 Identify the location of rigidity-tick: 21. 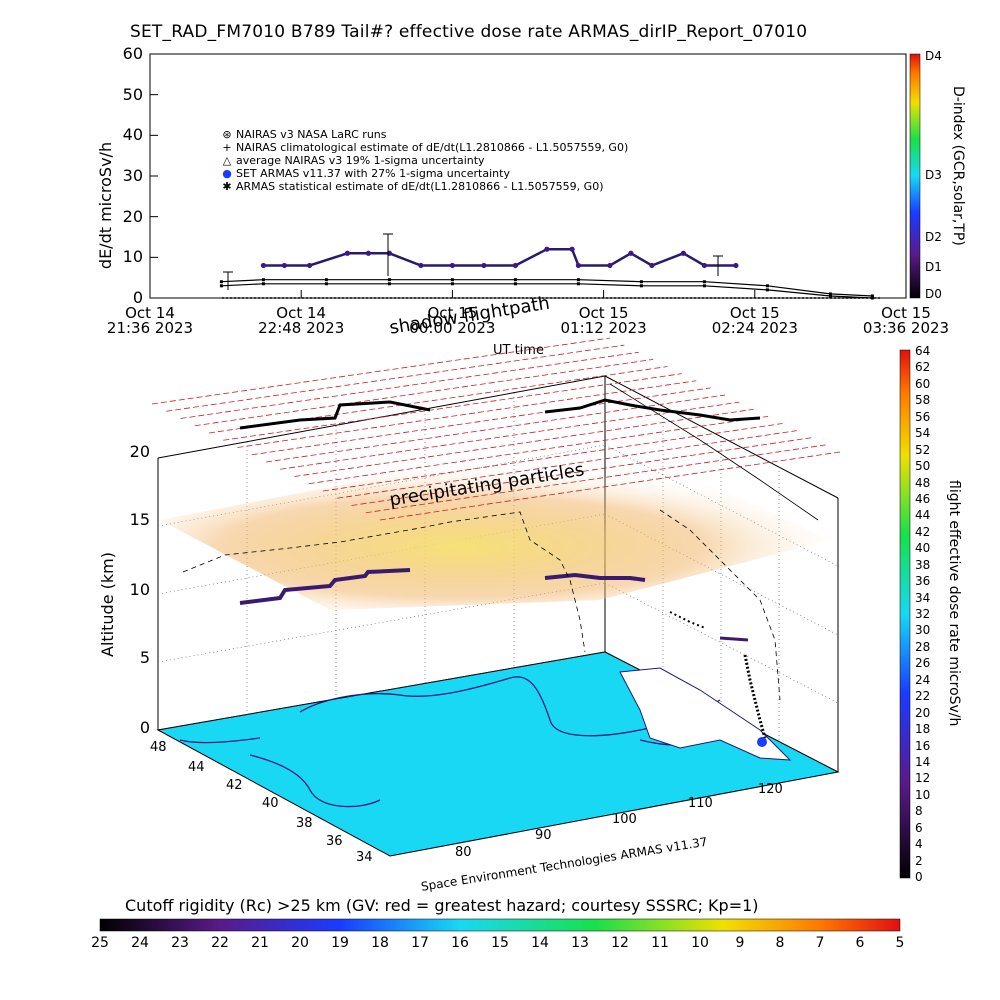
(260, 943).